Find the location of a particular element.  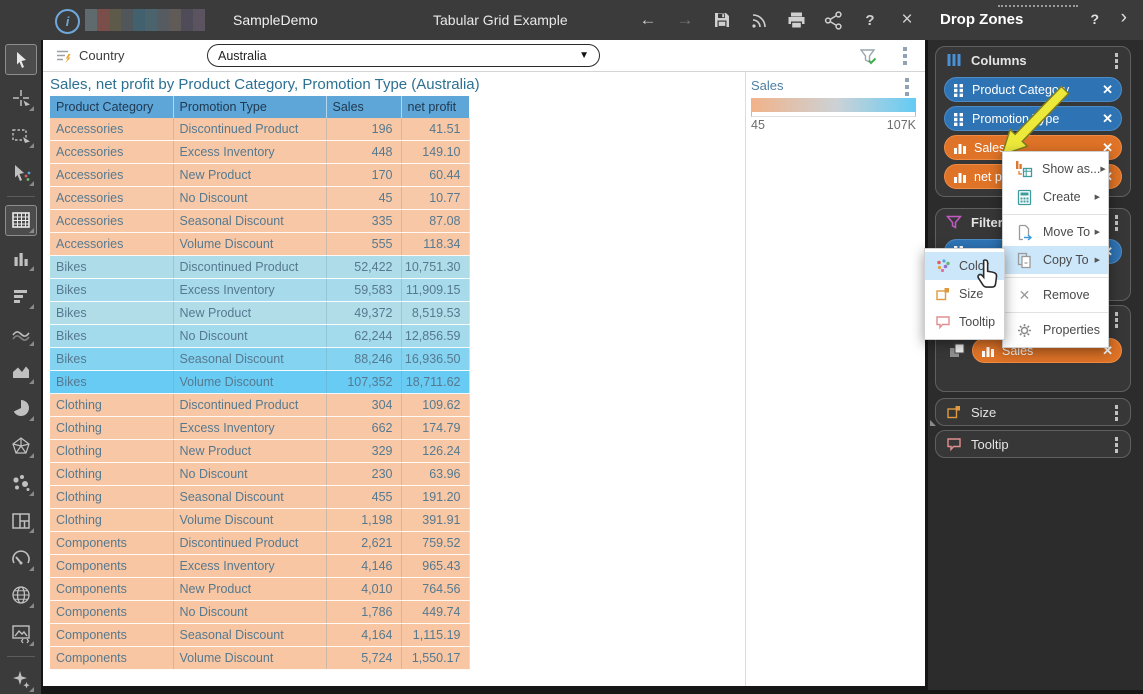

table-row: Components New Product 4,010 764.56 is located at coordinates (260, 589).